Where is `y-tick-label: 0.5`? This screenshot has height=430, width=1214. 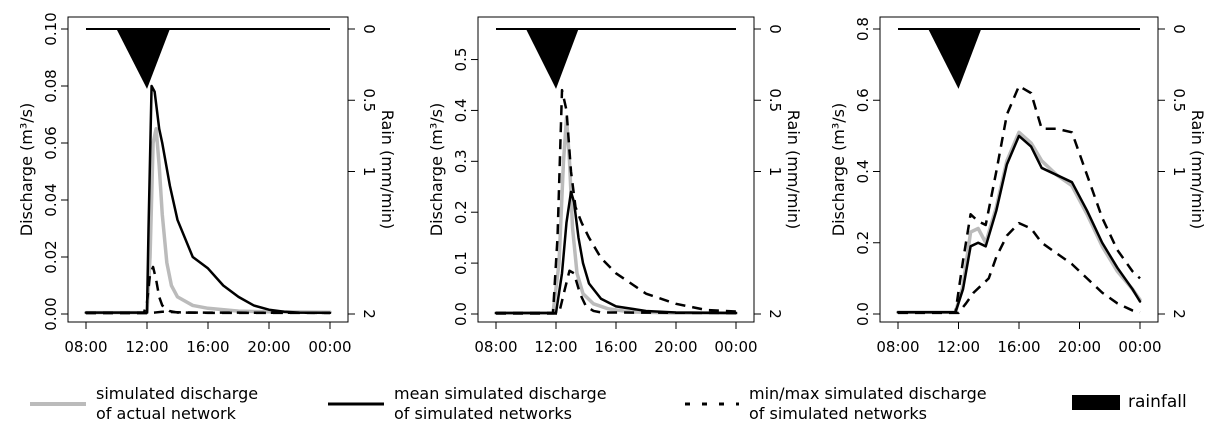 y-tick-label: 0.5 is located at coordinates (461, 60).